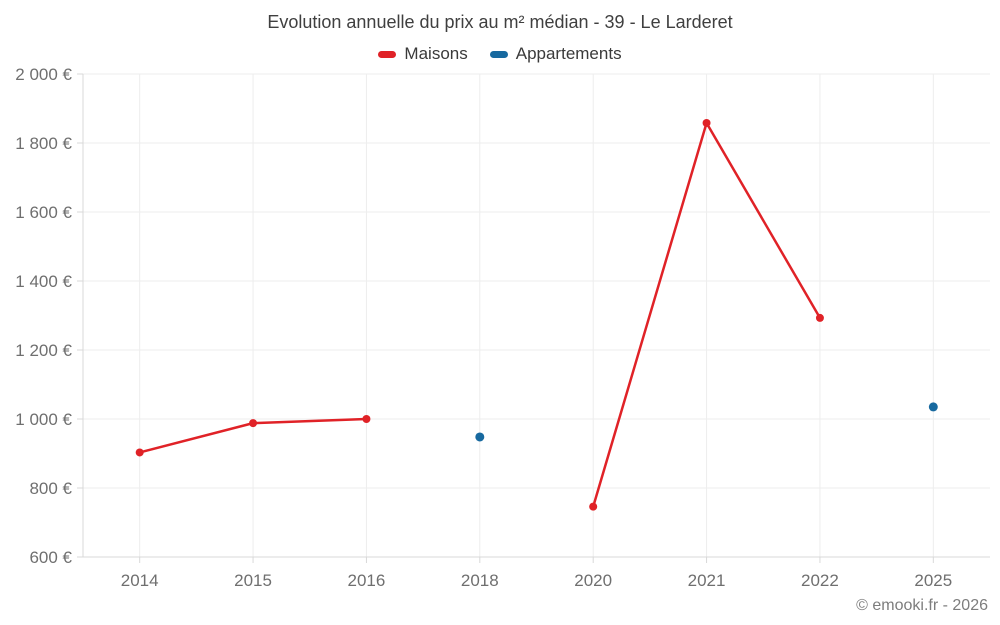 The width and height of the screenshot is (1000, 625). Describe the element at coordinates (820, 580) in the screenshot. I see `svg-text: 2022` at that location.